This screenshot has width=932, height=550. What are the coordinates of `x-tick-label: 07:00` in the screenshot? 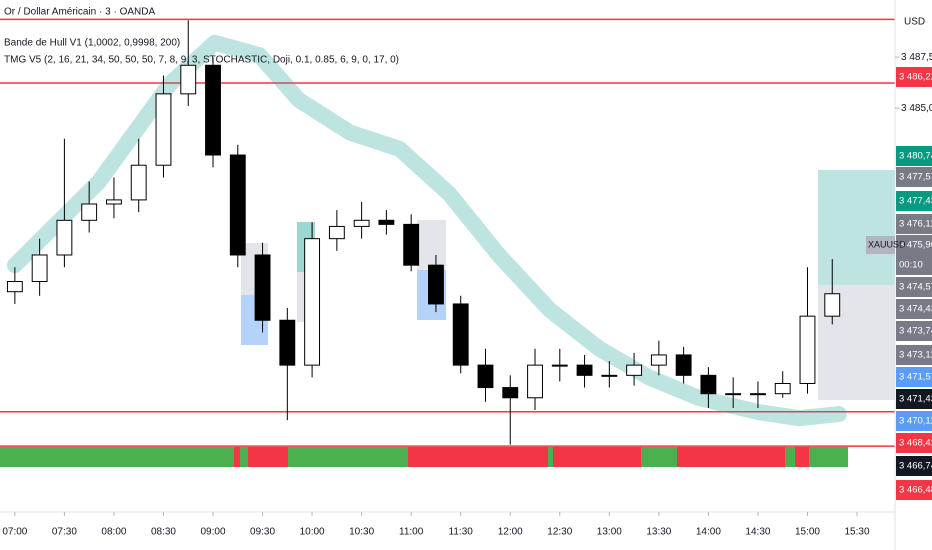 It's located at (14, 532).